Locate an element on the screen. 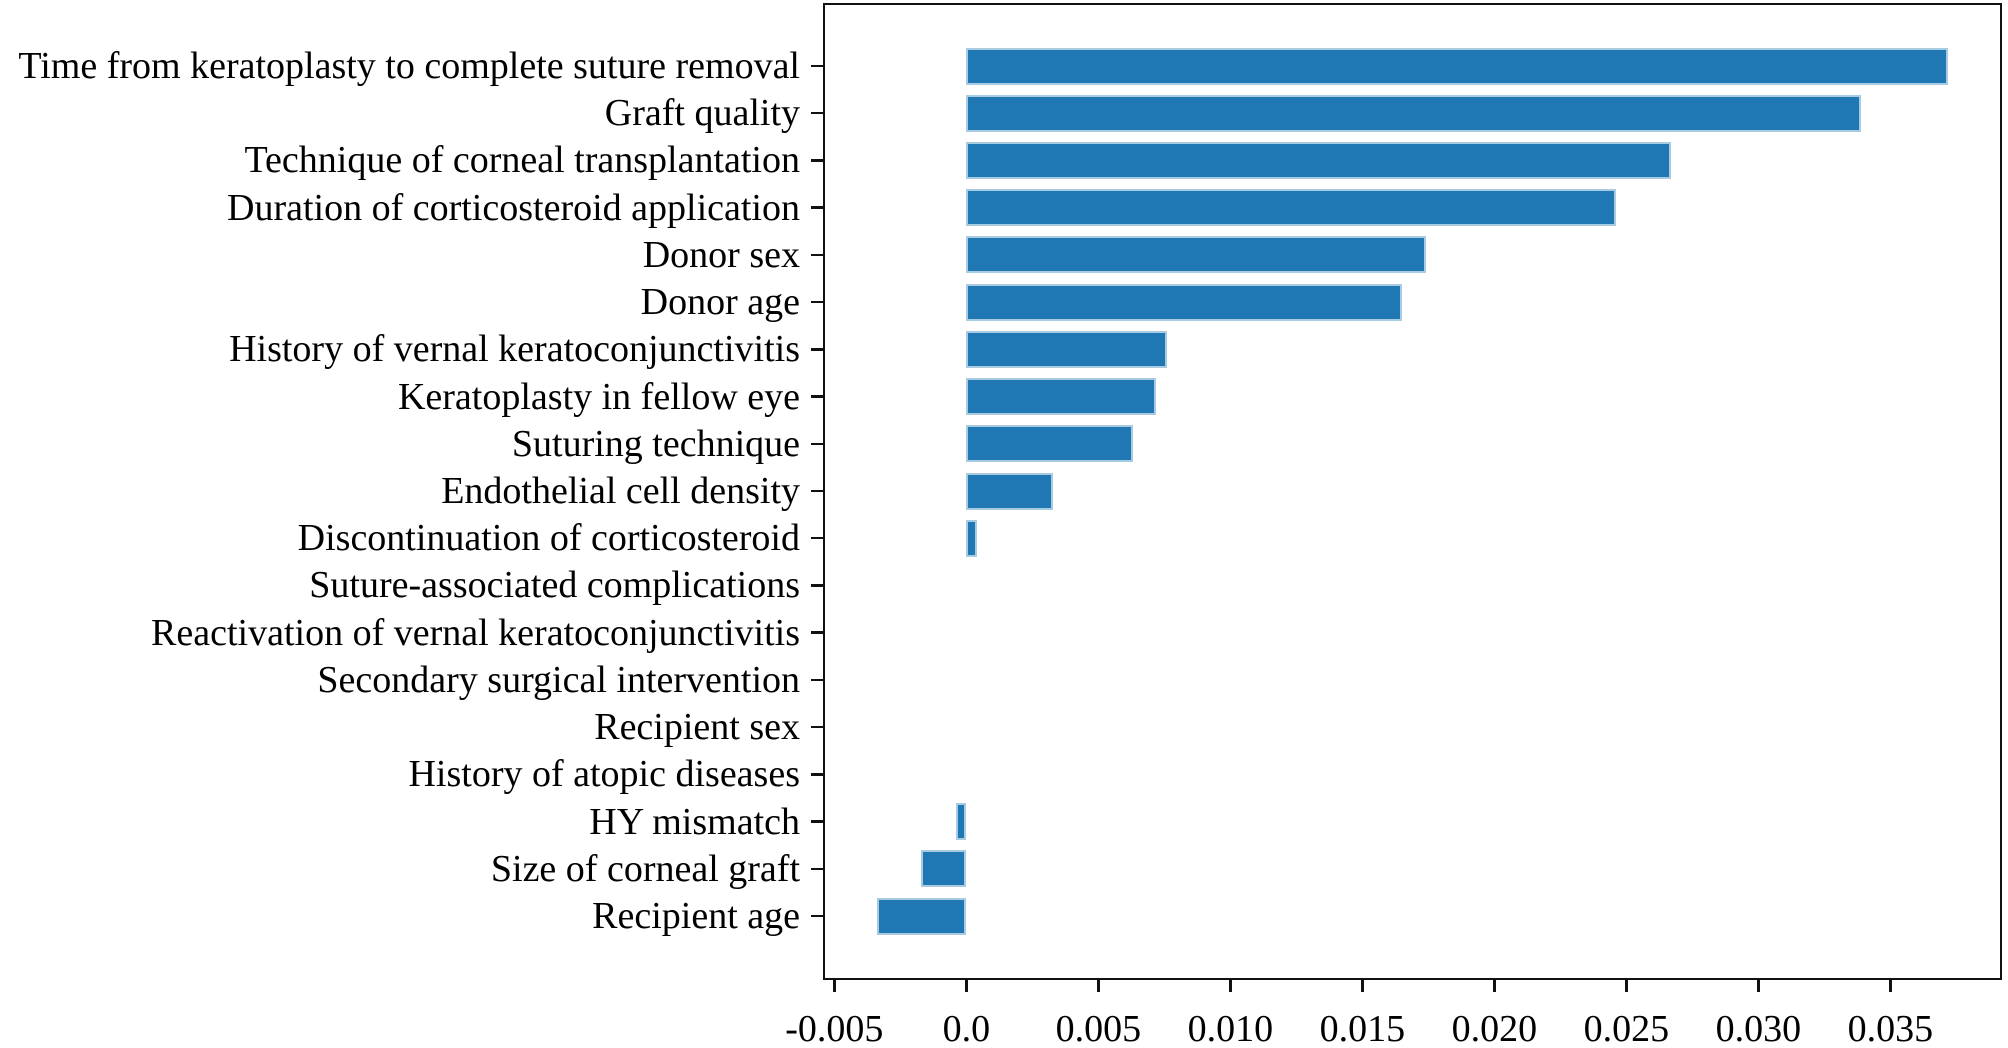 The width and height of the screenshot is (2008, 1048). y-axis-label: History of atopic diseases is located at coordinates (604, 774).